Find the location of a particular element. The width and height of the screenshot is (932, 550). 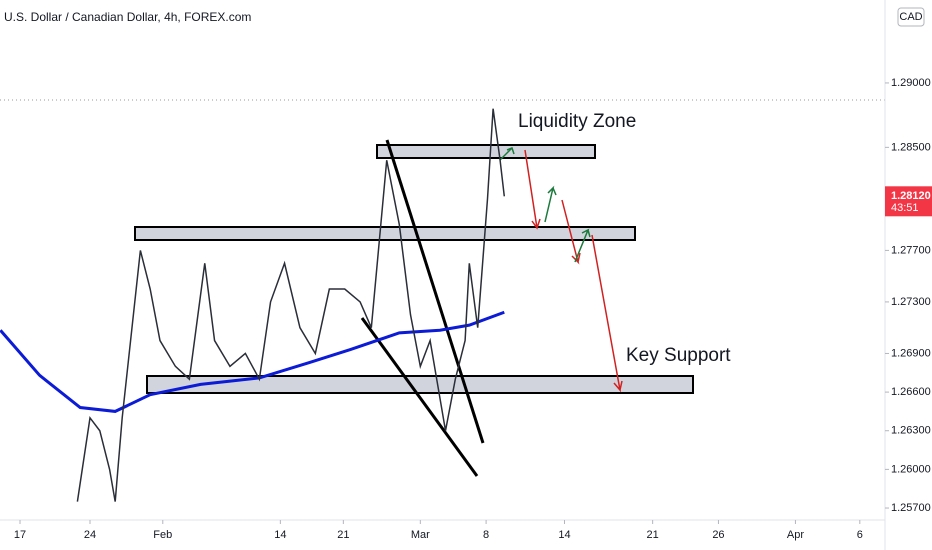

last-price-badge is located at coordinates (908, 201).